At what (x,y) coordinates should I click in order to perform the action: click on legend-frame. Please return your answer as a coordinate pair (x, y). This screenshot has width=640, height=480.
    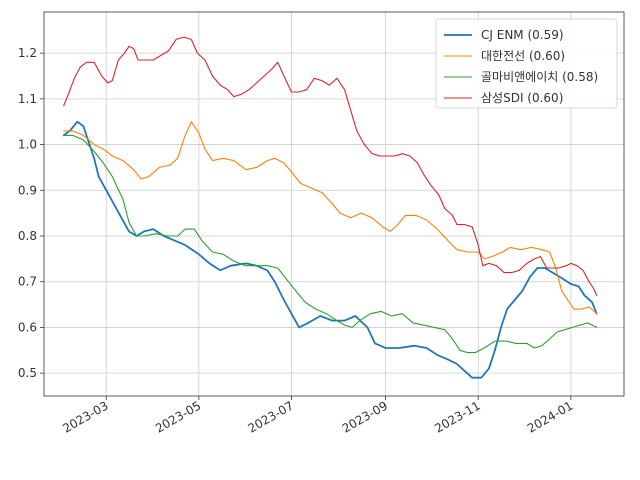
    Looking at the image, I should click on (526, 63).